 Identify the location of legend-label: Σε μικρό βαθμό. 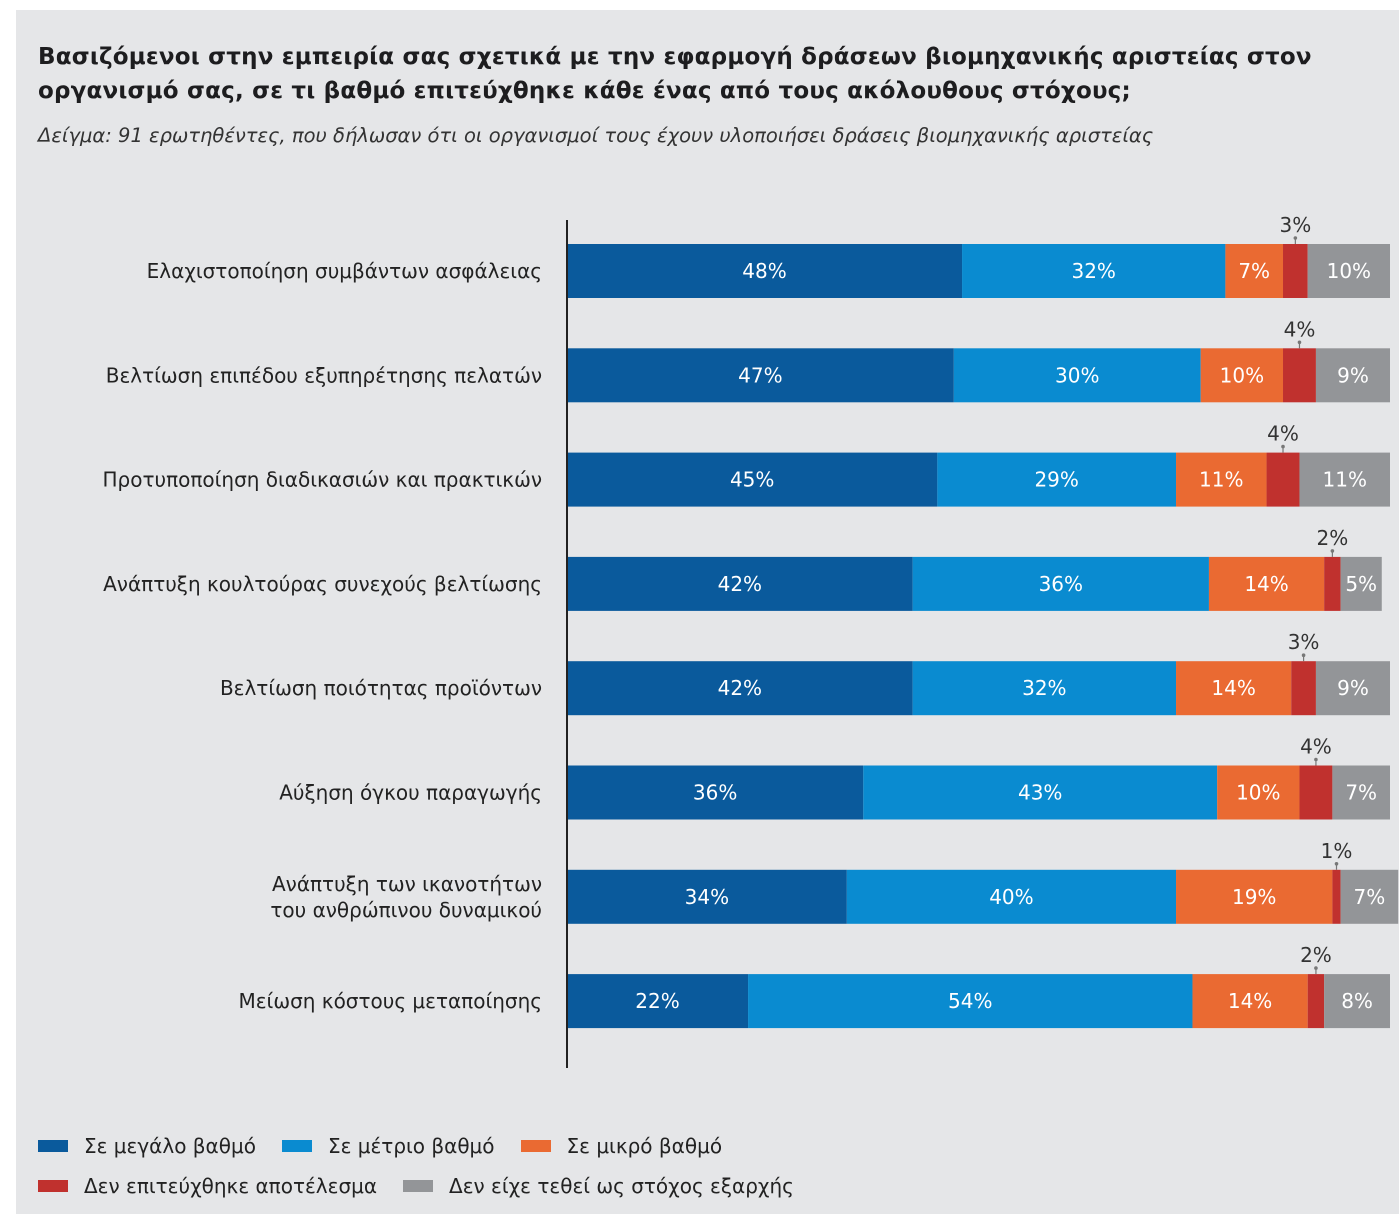
(644, 1146).